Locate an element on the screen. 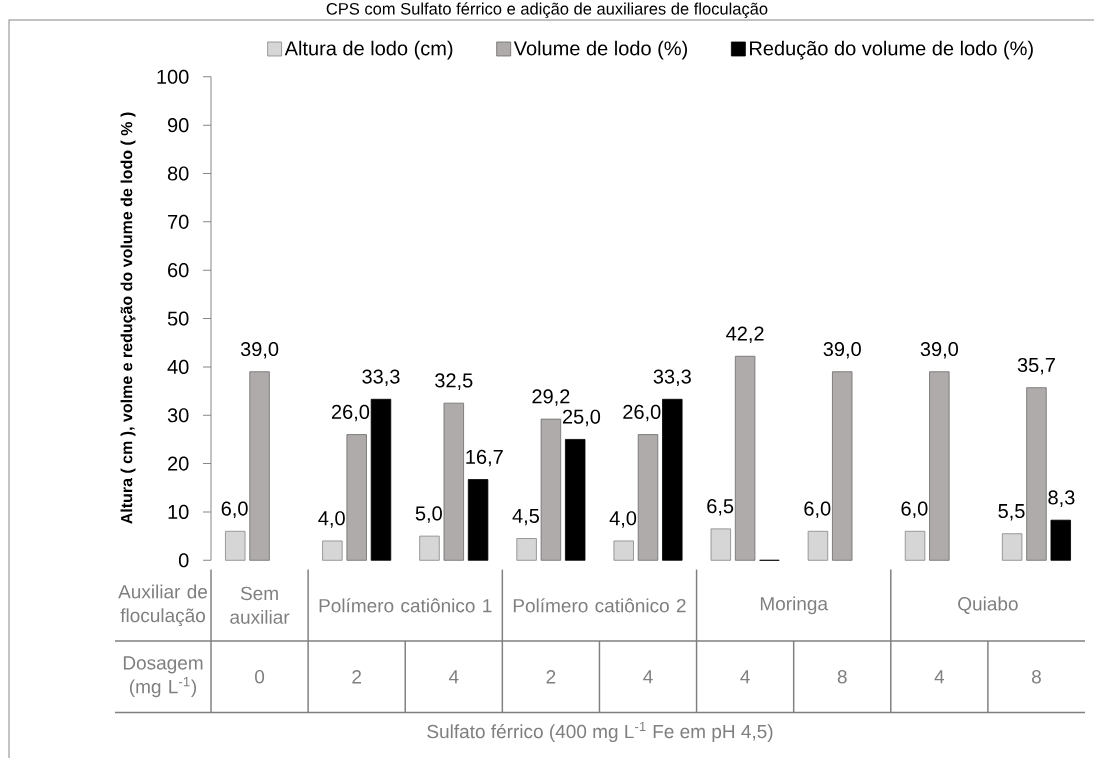  data-label: 42,2 is located at coordinates (745, 334).